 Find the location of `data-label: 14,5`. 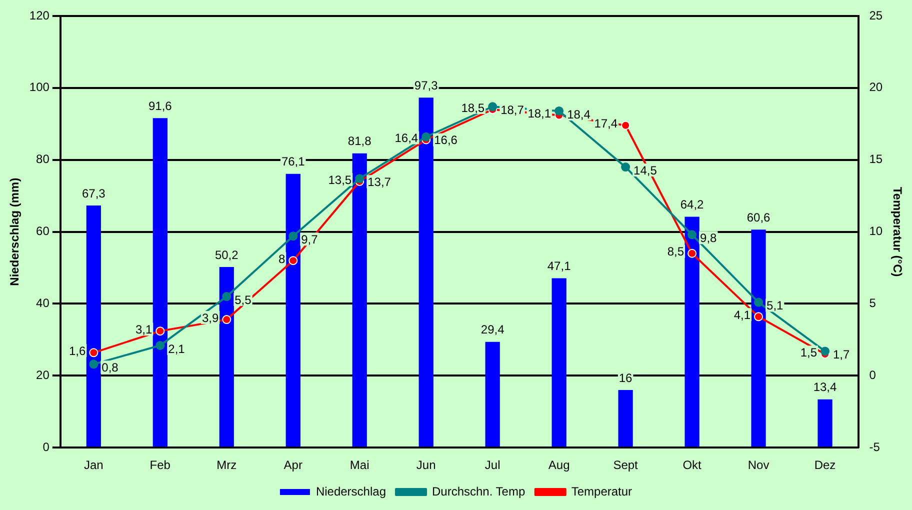

data-label: 14,5 is located at coordinates (646, 170).